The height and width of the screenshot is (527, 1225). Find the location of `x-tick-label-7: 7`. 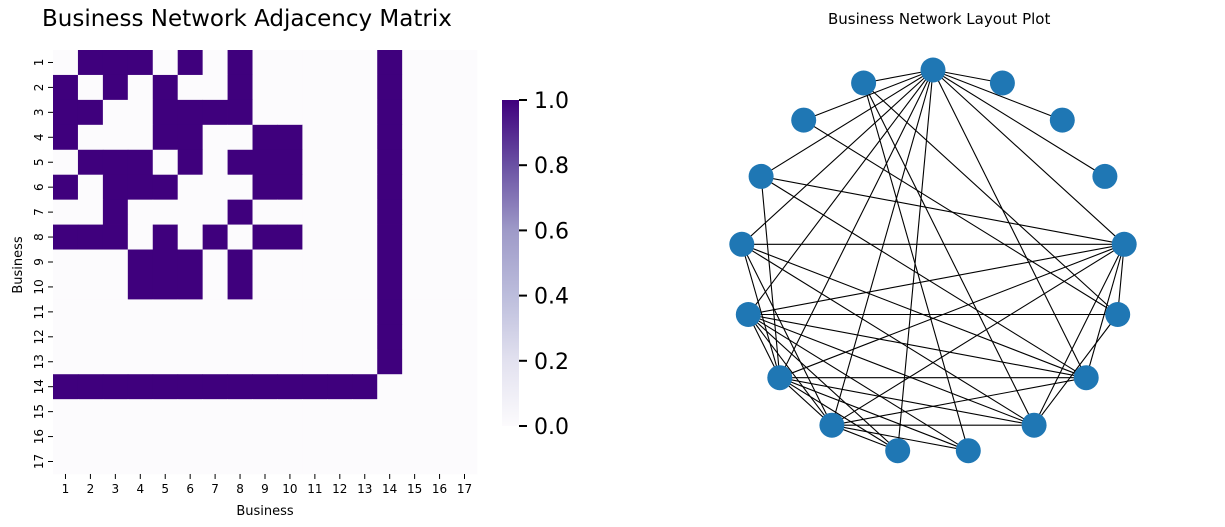

x-tick-label-7: 7 is located at coordinates (215, 489).